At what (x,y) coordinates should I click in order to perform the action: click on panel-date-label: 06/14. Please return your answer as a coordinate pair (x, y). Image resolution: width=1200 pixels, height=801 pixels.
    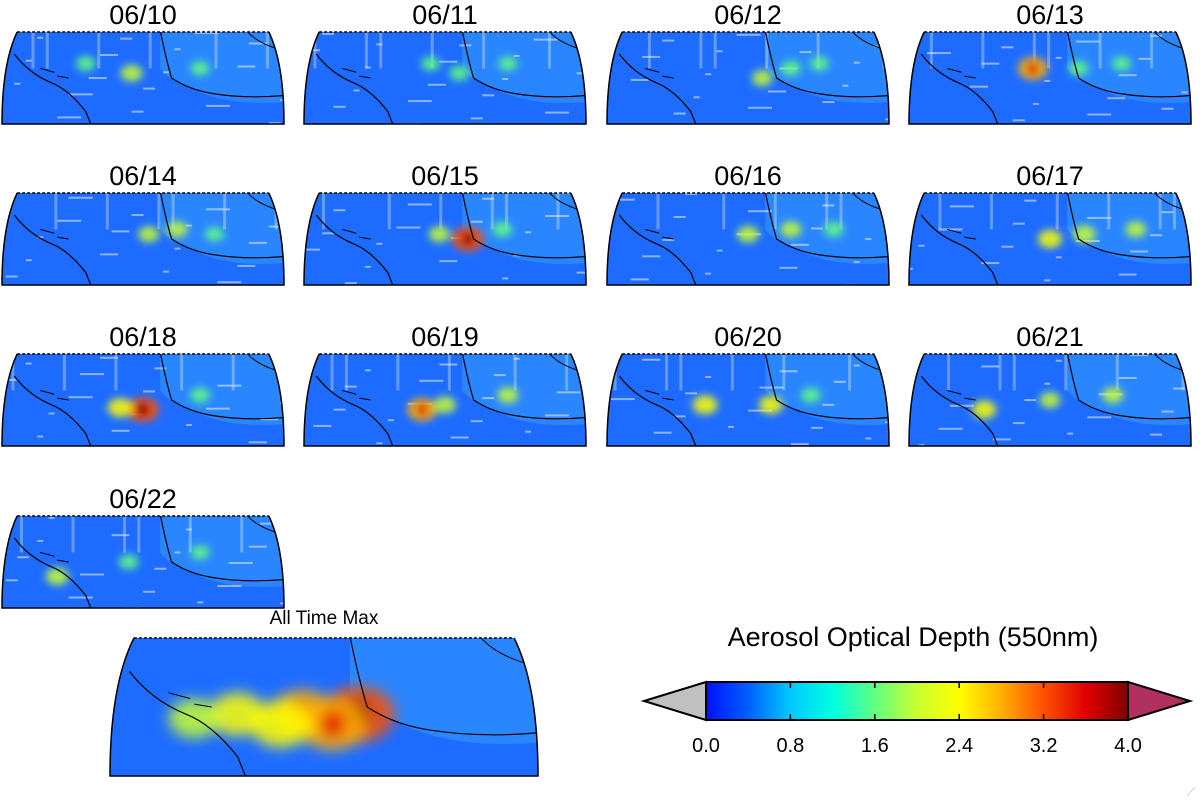
    Looking at the image, I should click on (143, 176).